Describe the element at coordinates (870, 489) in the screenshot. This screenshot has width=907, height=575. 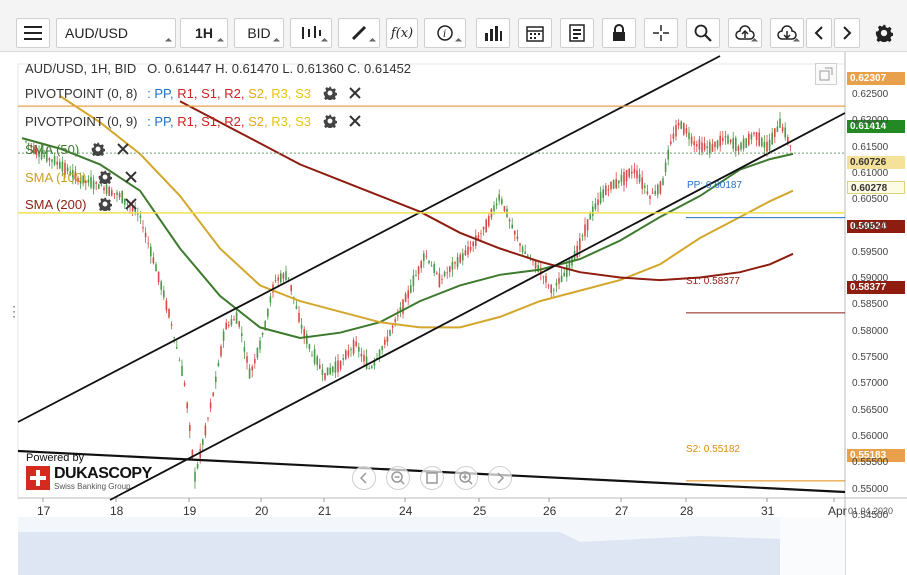
I see `y-tick-label: 0.55000` at that location.